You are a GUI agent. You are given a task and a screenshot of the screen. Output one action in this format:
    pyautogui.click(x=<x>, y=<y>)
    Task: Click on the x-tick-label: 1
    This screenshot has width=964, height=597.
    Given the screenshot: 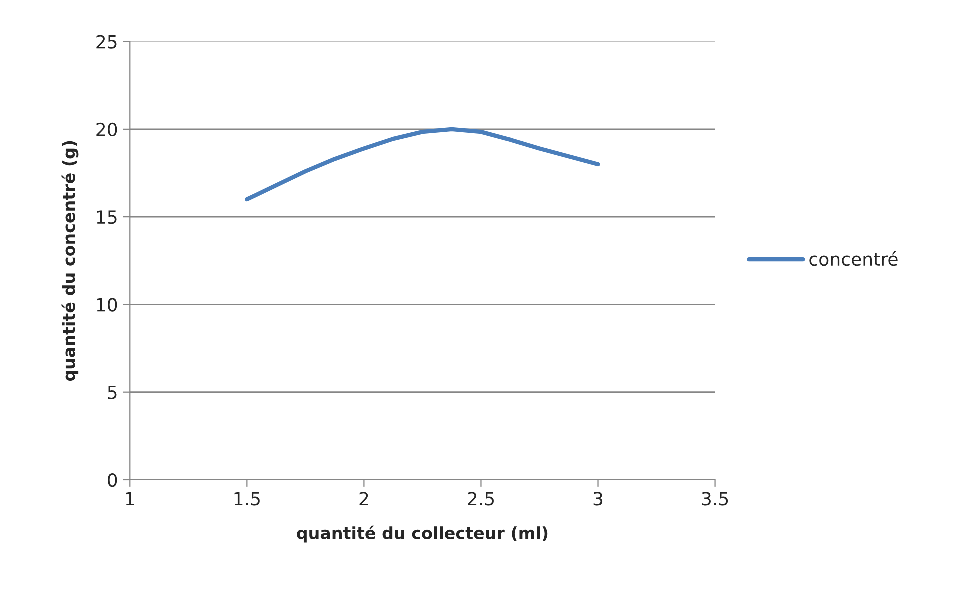 What is the action you would take?
    pyautogui.click(x=130, y=499)
    